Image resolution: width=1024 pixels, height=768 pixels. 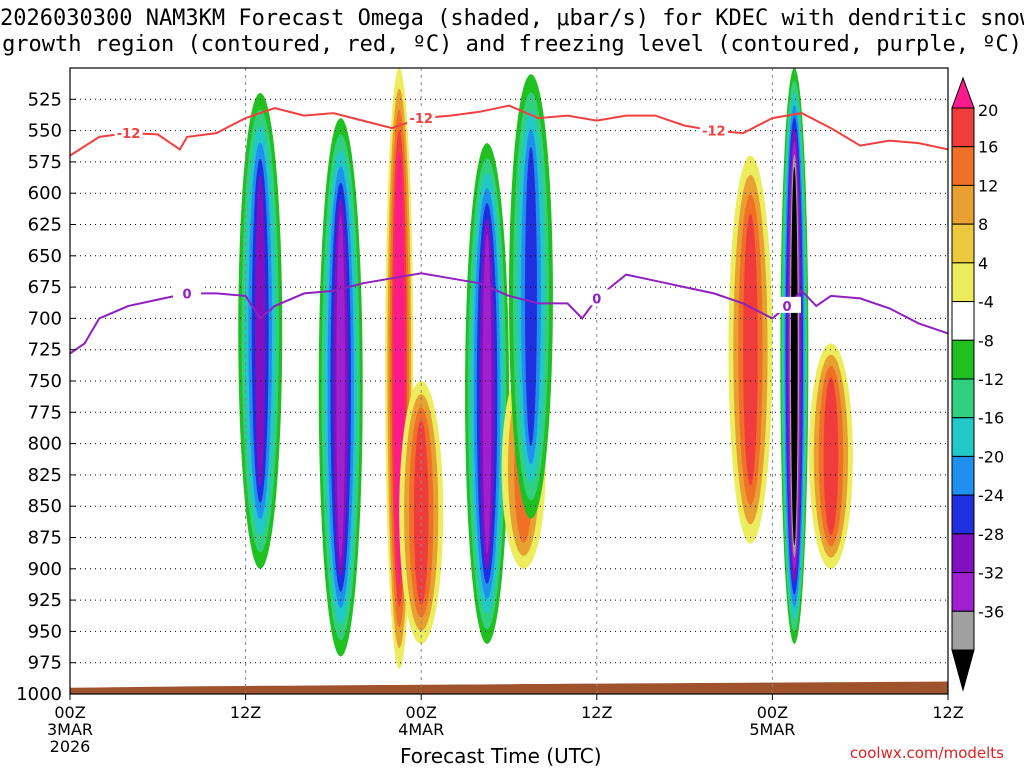 I want to click on omega-level--40, so click(x=794, y=356).